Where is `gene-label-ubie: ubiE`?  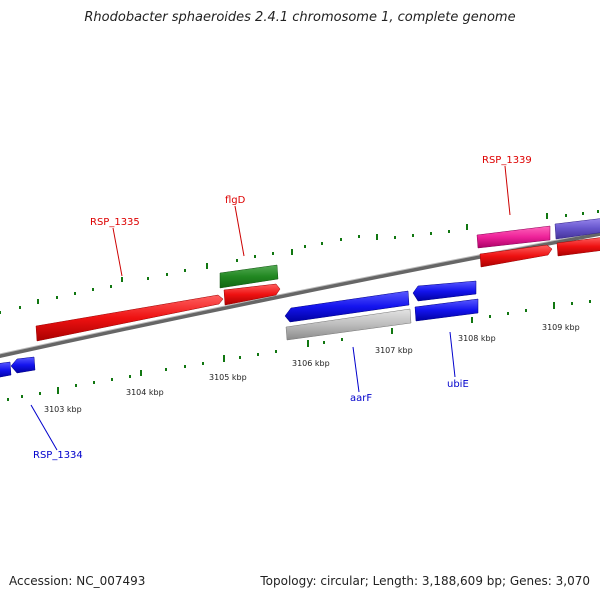
gene-label-ubie: ubiE is located at coordinates (458, 384).